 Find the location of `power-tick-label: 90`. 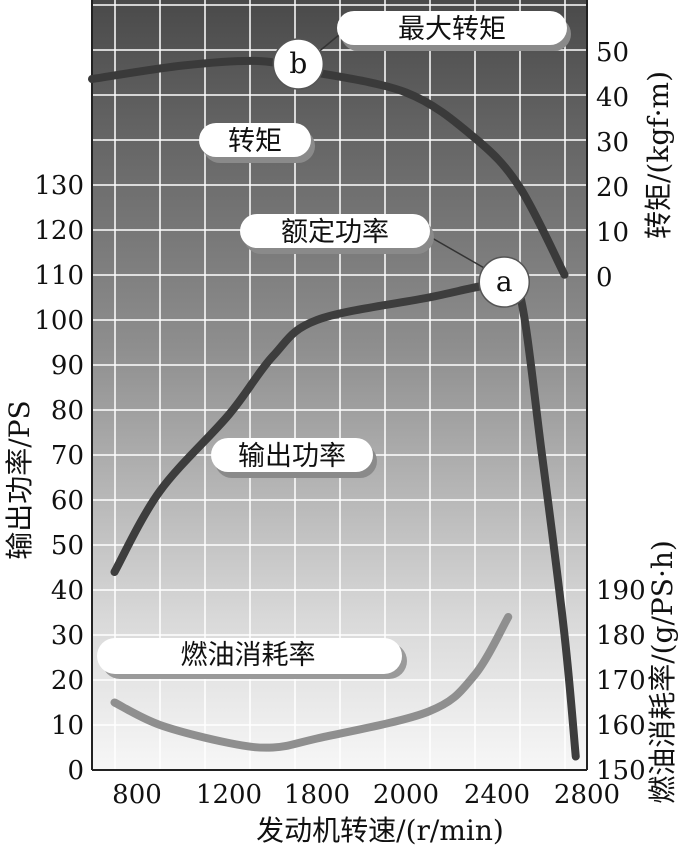

power-tick-label: 90 is located at coordinates (67, 366).